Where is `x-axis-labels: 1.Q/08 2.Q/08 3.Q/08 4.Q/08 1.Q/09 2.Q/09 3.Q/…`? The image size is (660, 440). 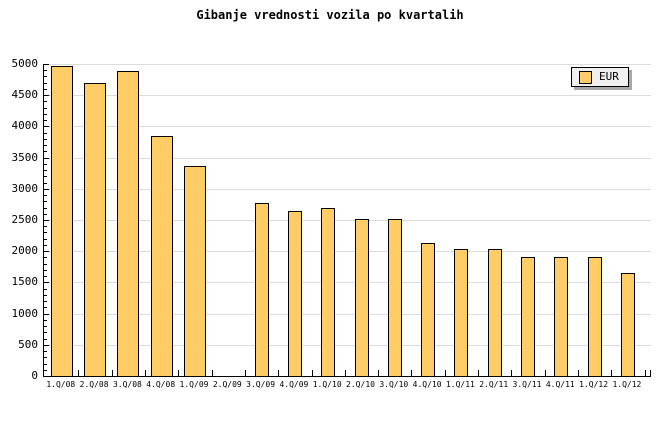 x-axis-labels: 1.Q/08 2.Q/08 3.Q/08 4.Q/08 1.Q/09 2.Q/09 3.Q/… is located at coordinates (330, 386).